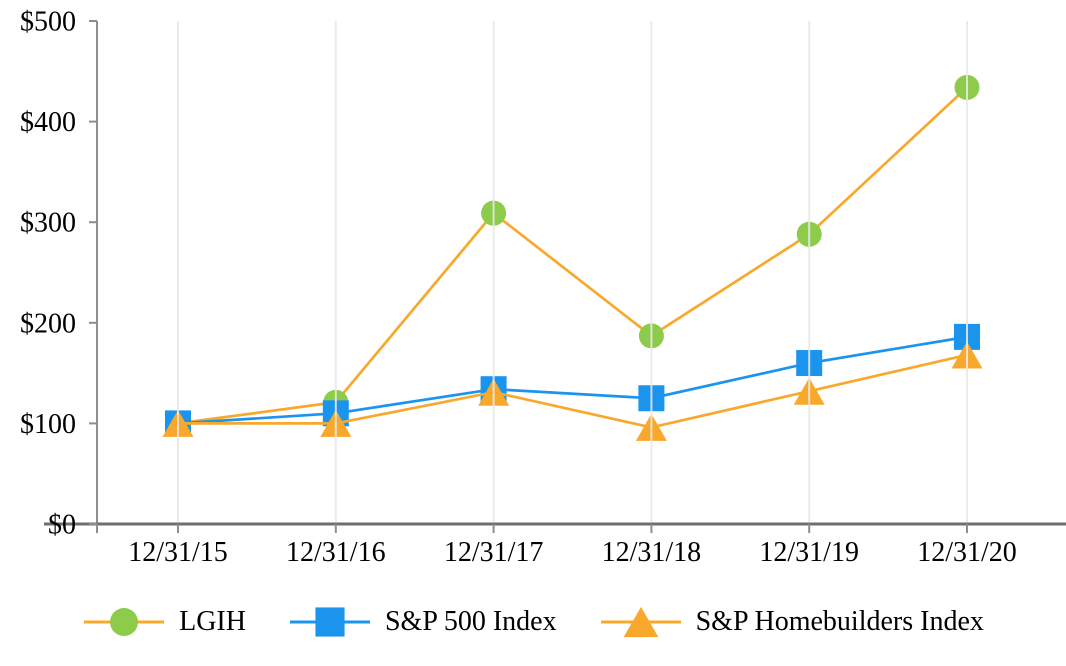 The width and height of the screenshot is (1066, 666). I want to click on lgih-line-circle-swatch-icon, so click(124, 622).